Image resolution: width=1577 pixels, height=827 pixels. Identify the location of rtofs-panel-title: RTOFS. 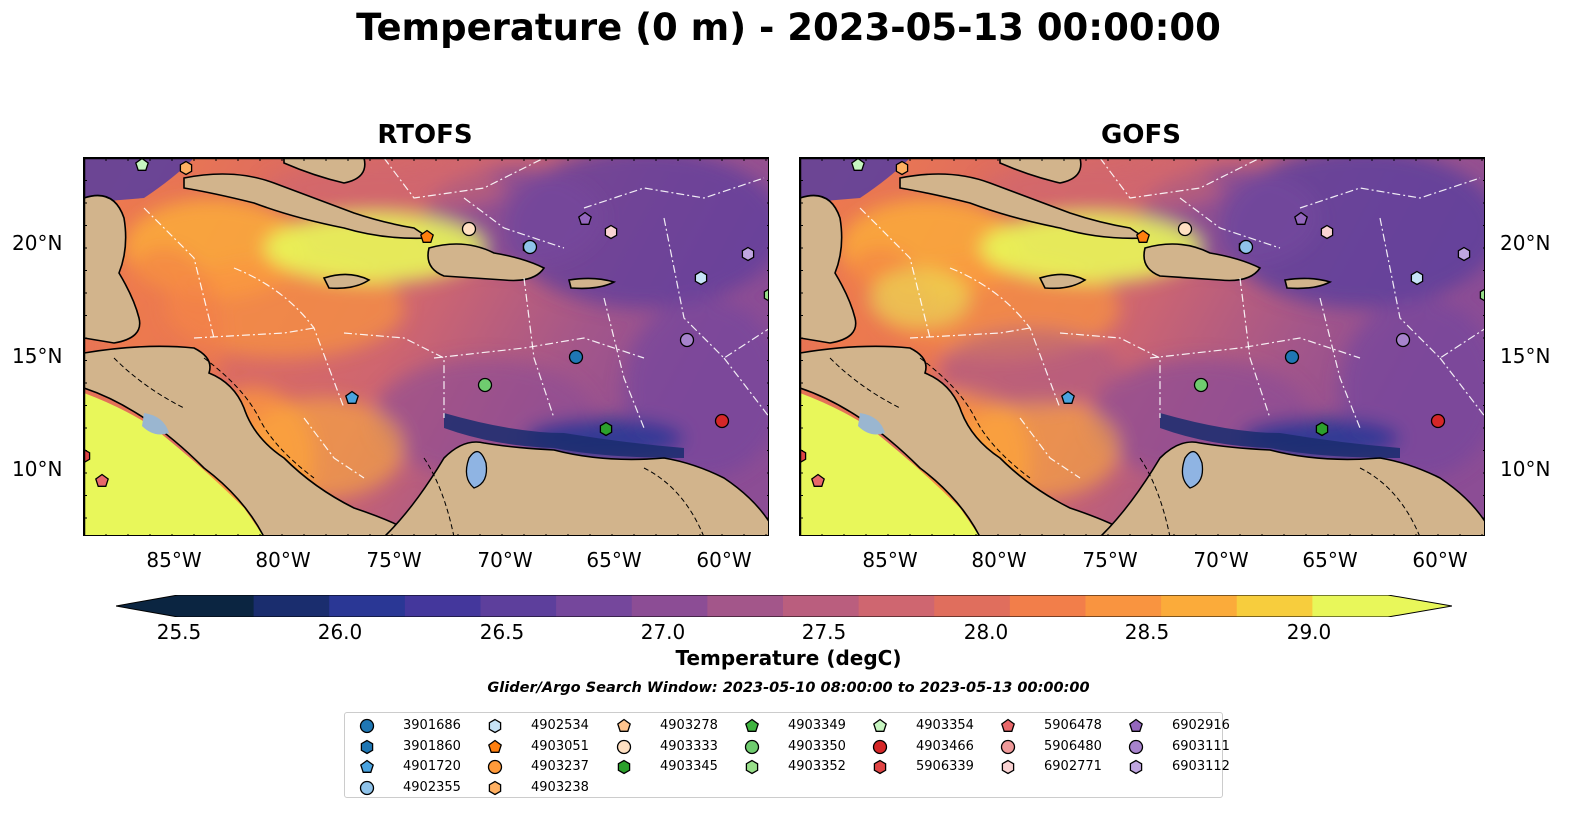
(425, 135).